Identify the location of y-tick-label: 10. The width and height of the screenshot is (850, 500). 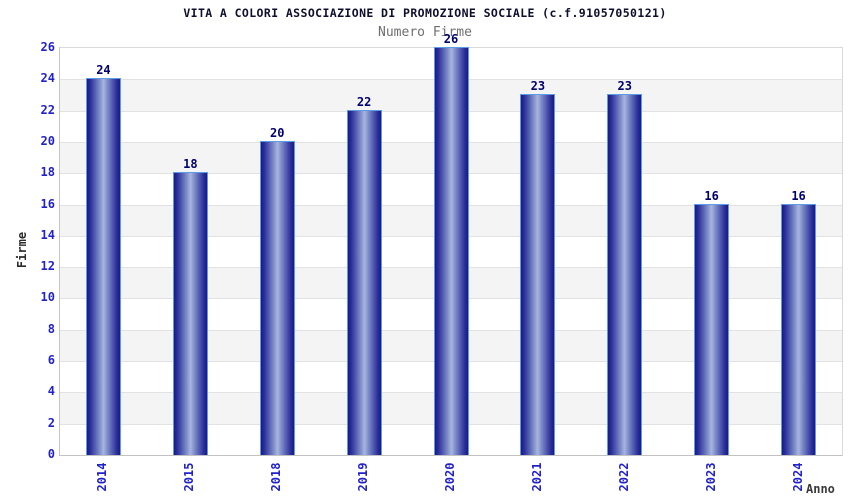
(47, 297).